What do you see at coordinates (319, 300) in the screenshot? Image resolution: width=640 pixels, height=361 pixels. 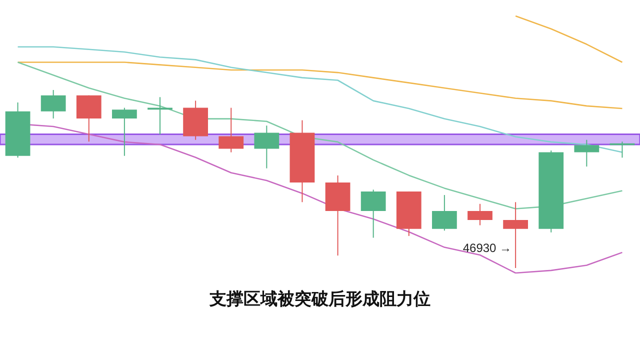 I see `text: 支撑区域被突破后形成阻力位` at bounding box center [319, 300].